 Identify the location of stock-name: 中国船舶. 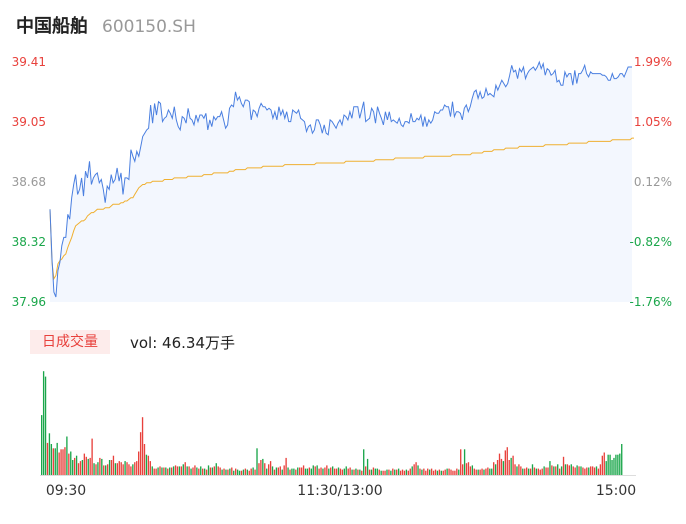
(52, 26).